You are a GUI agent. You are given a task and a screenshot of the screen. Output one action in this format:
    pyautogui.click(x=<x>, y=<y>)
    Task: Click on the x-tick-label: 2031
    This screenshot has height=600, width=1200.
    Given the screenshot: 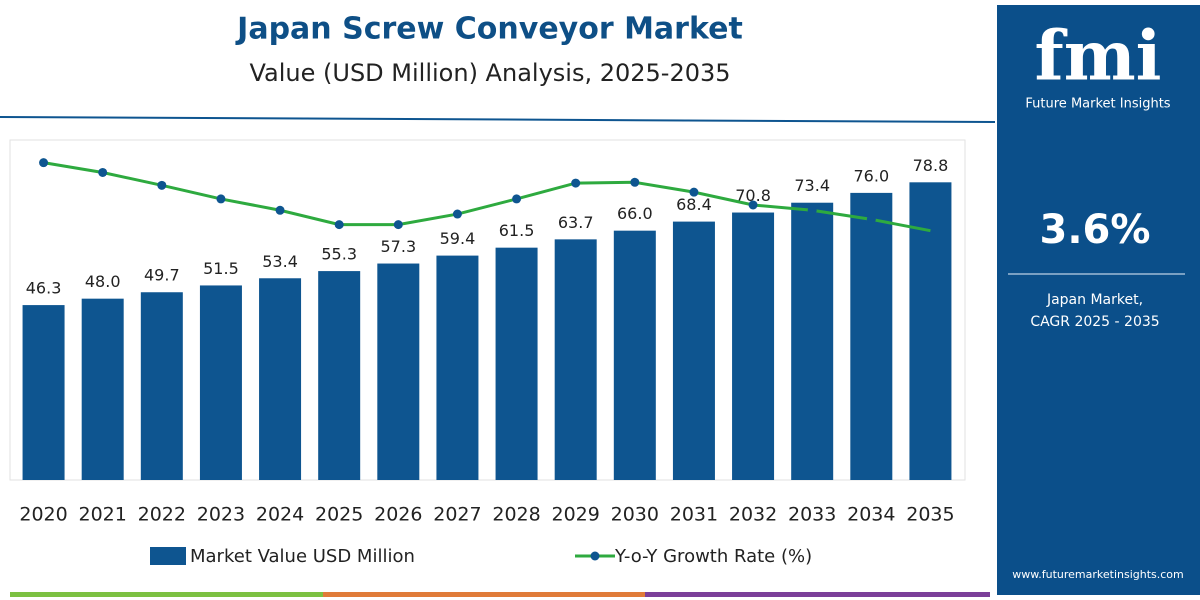 What is the action you would take?
    pyautogui.click(x=694, y=515)
    